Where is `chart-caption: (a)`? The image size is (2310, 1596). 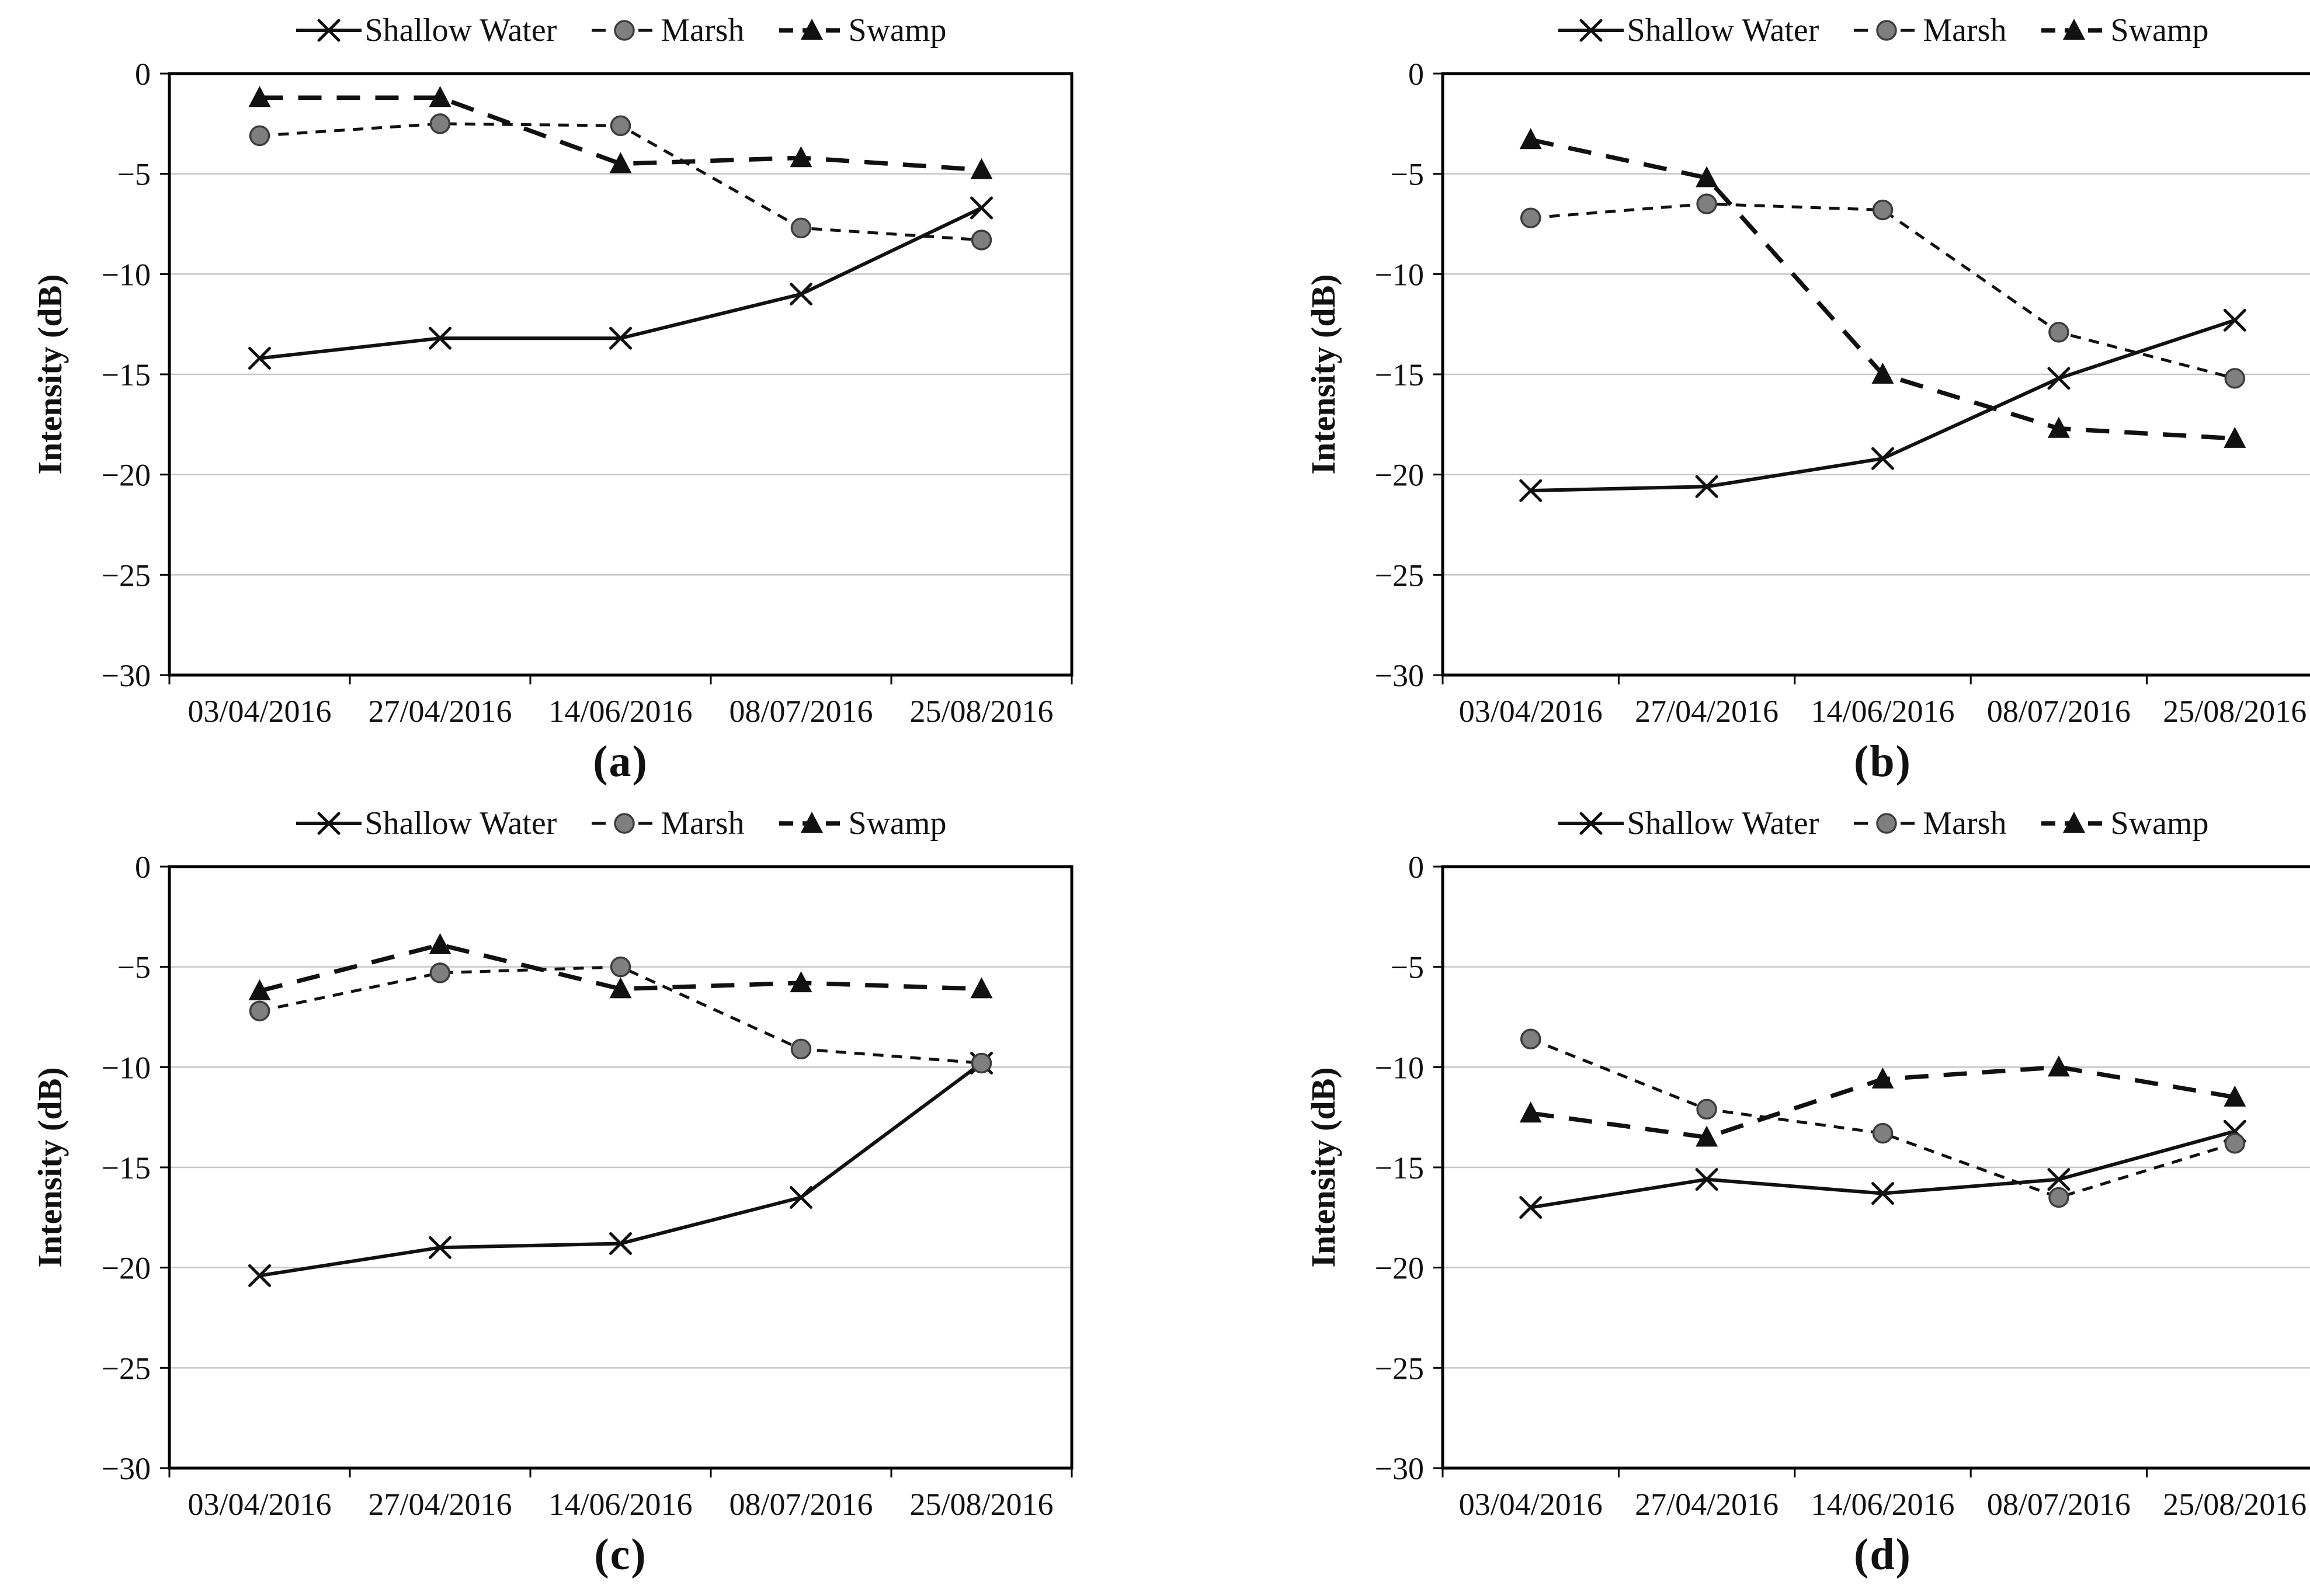 chart-caption: (a) is located at coordinates (621, 761).